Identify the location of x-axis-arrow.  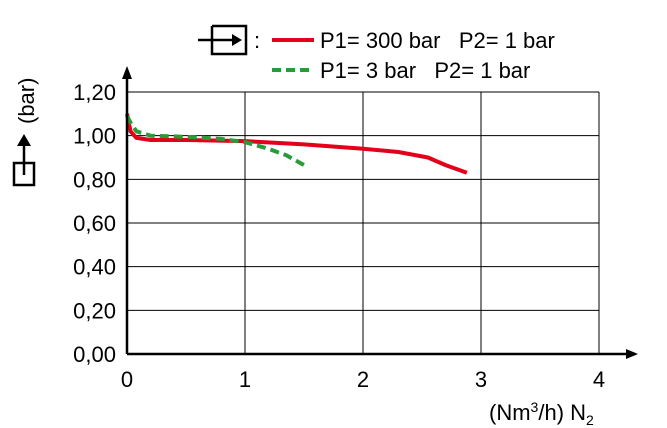
(632, 354).